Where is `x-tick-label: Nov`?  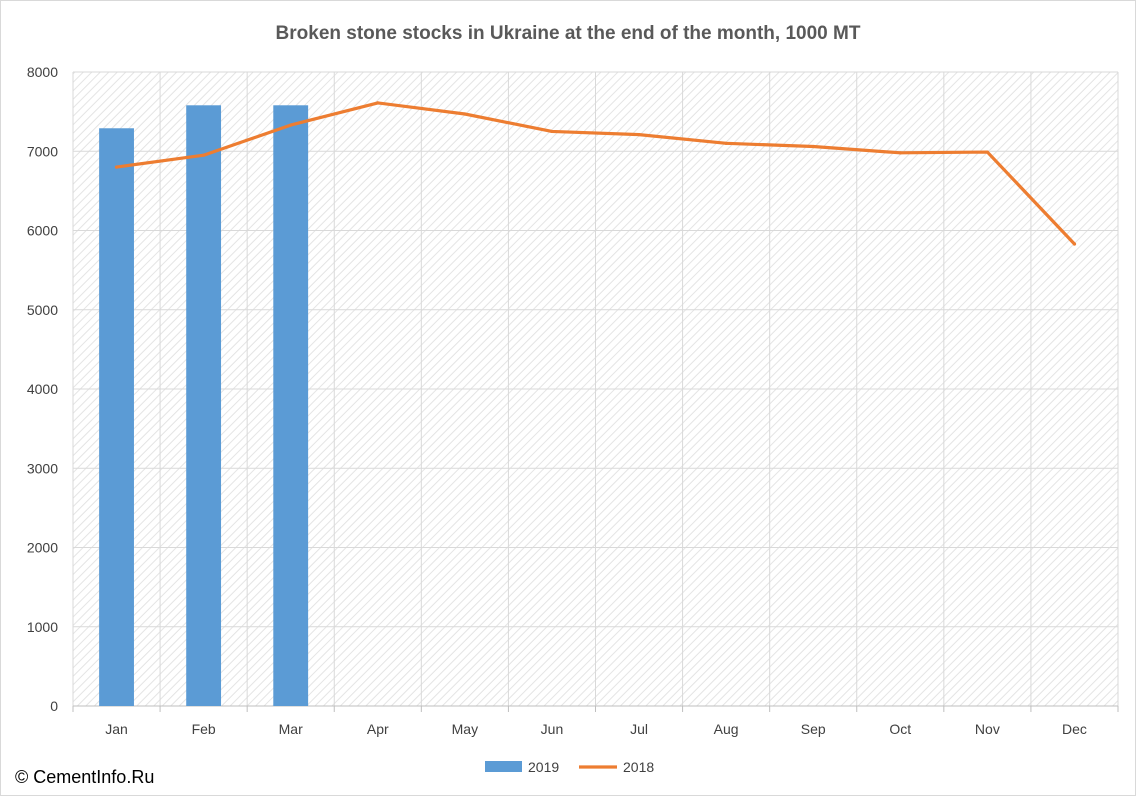
x-tick-label: Nov is located at coordinates (987, 729).